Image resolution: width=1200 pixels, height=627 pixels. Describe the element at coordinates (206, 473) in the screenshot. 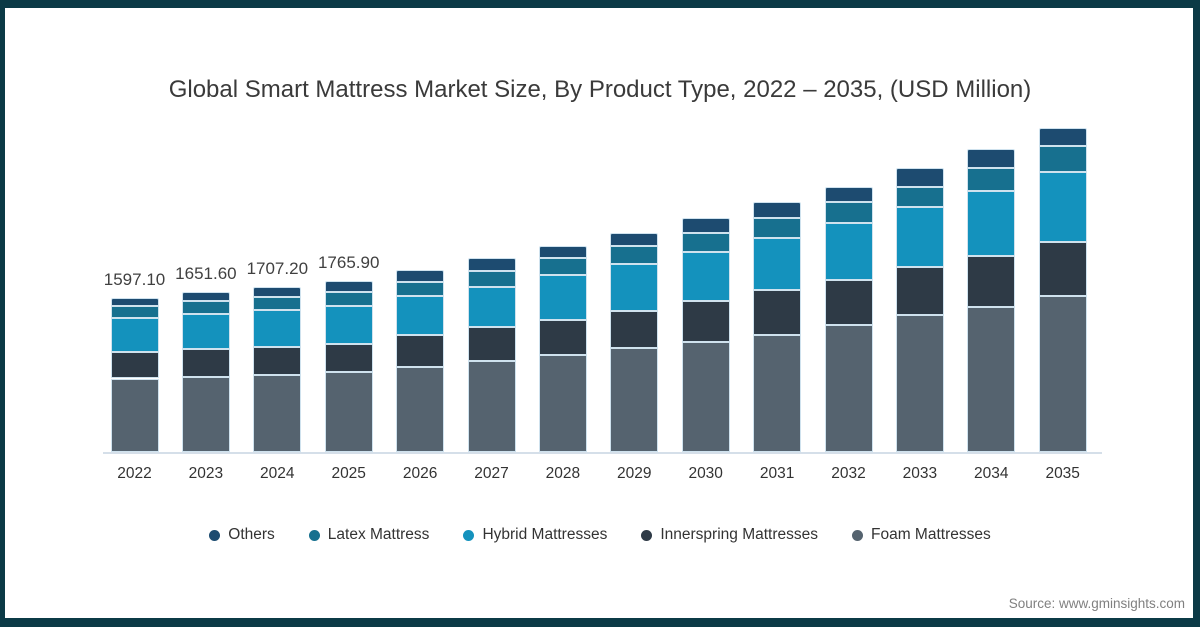

I see `x-axis-label-2023: 2023` at that location.